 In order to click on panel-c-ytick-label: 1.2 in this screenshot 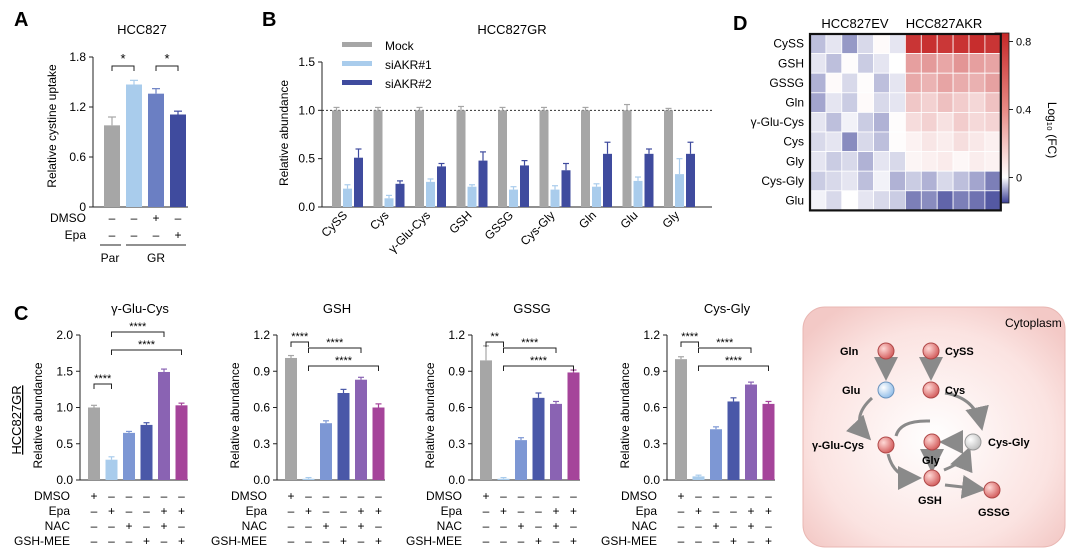, I will do `click(456, 335)`.